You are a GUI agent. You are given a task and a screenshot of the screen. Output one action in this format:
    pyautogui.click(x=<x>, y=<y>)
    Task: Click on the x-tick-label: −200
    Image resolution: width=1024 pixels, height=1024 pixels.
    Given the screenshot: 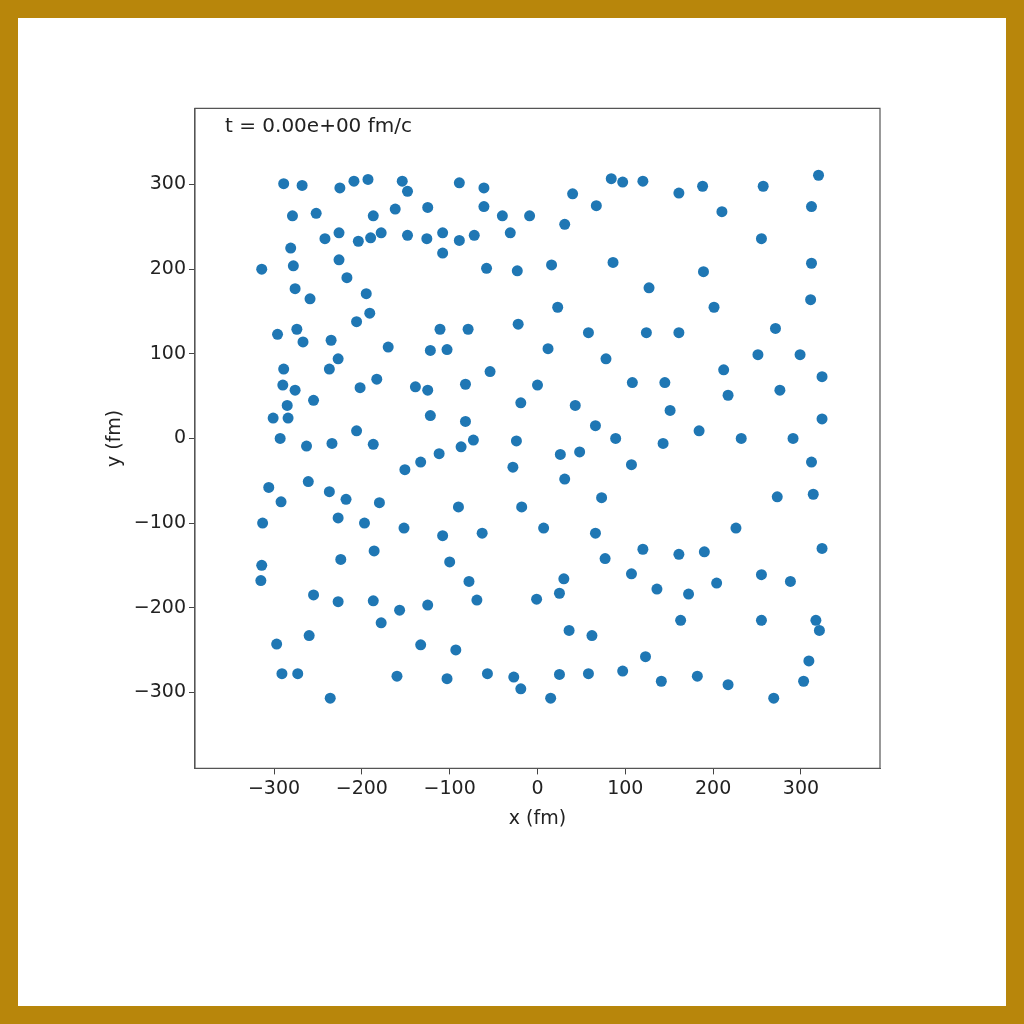 What is the action you would take?
    pyautogui.click(x=361, y=786)
    